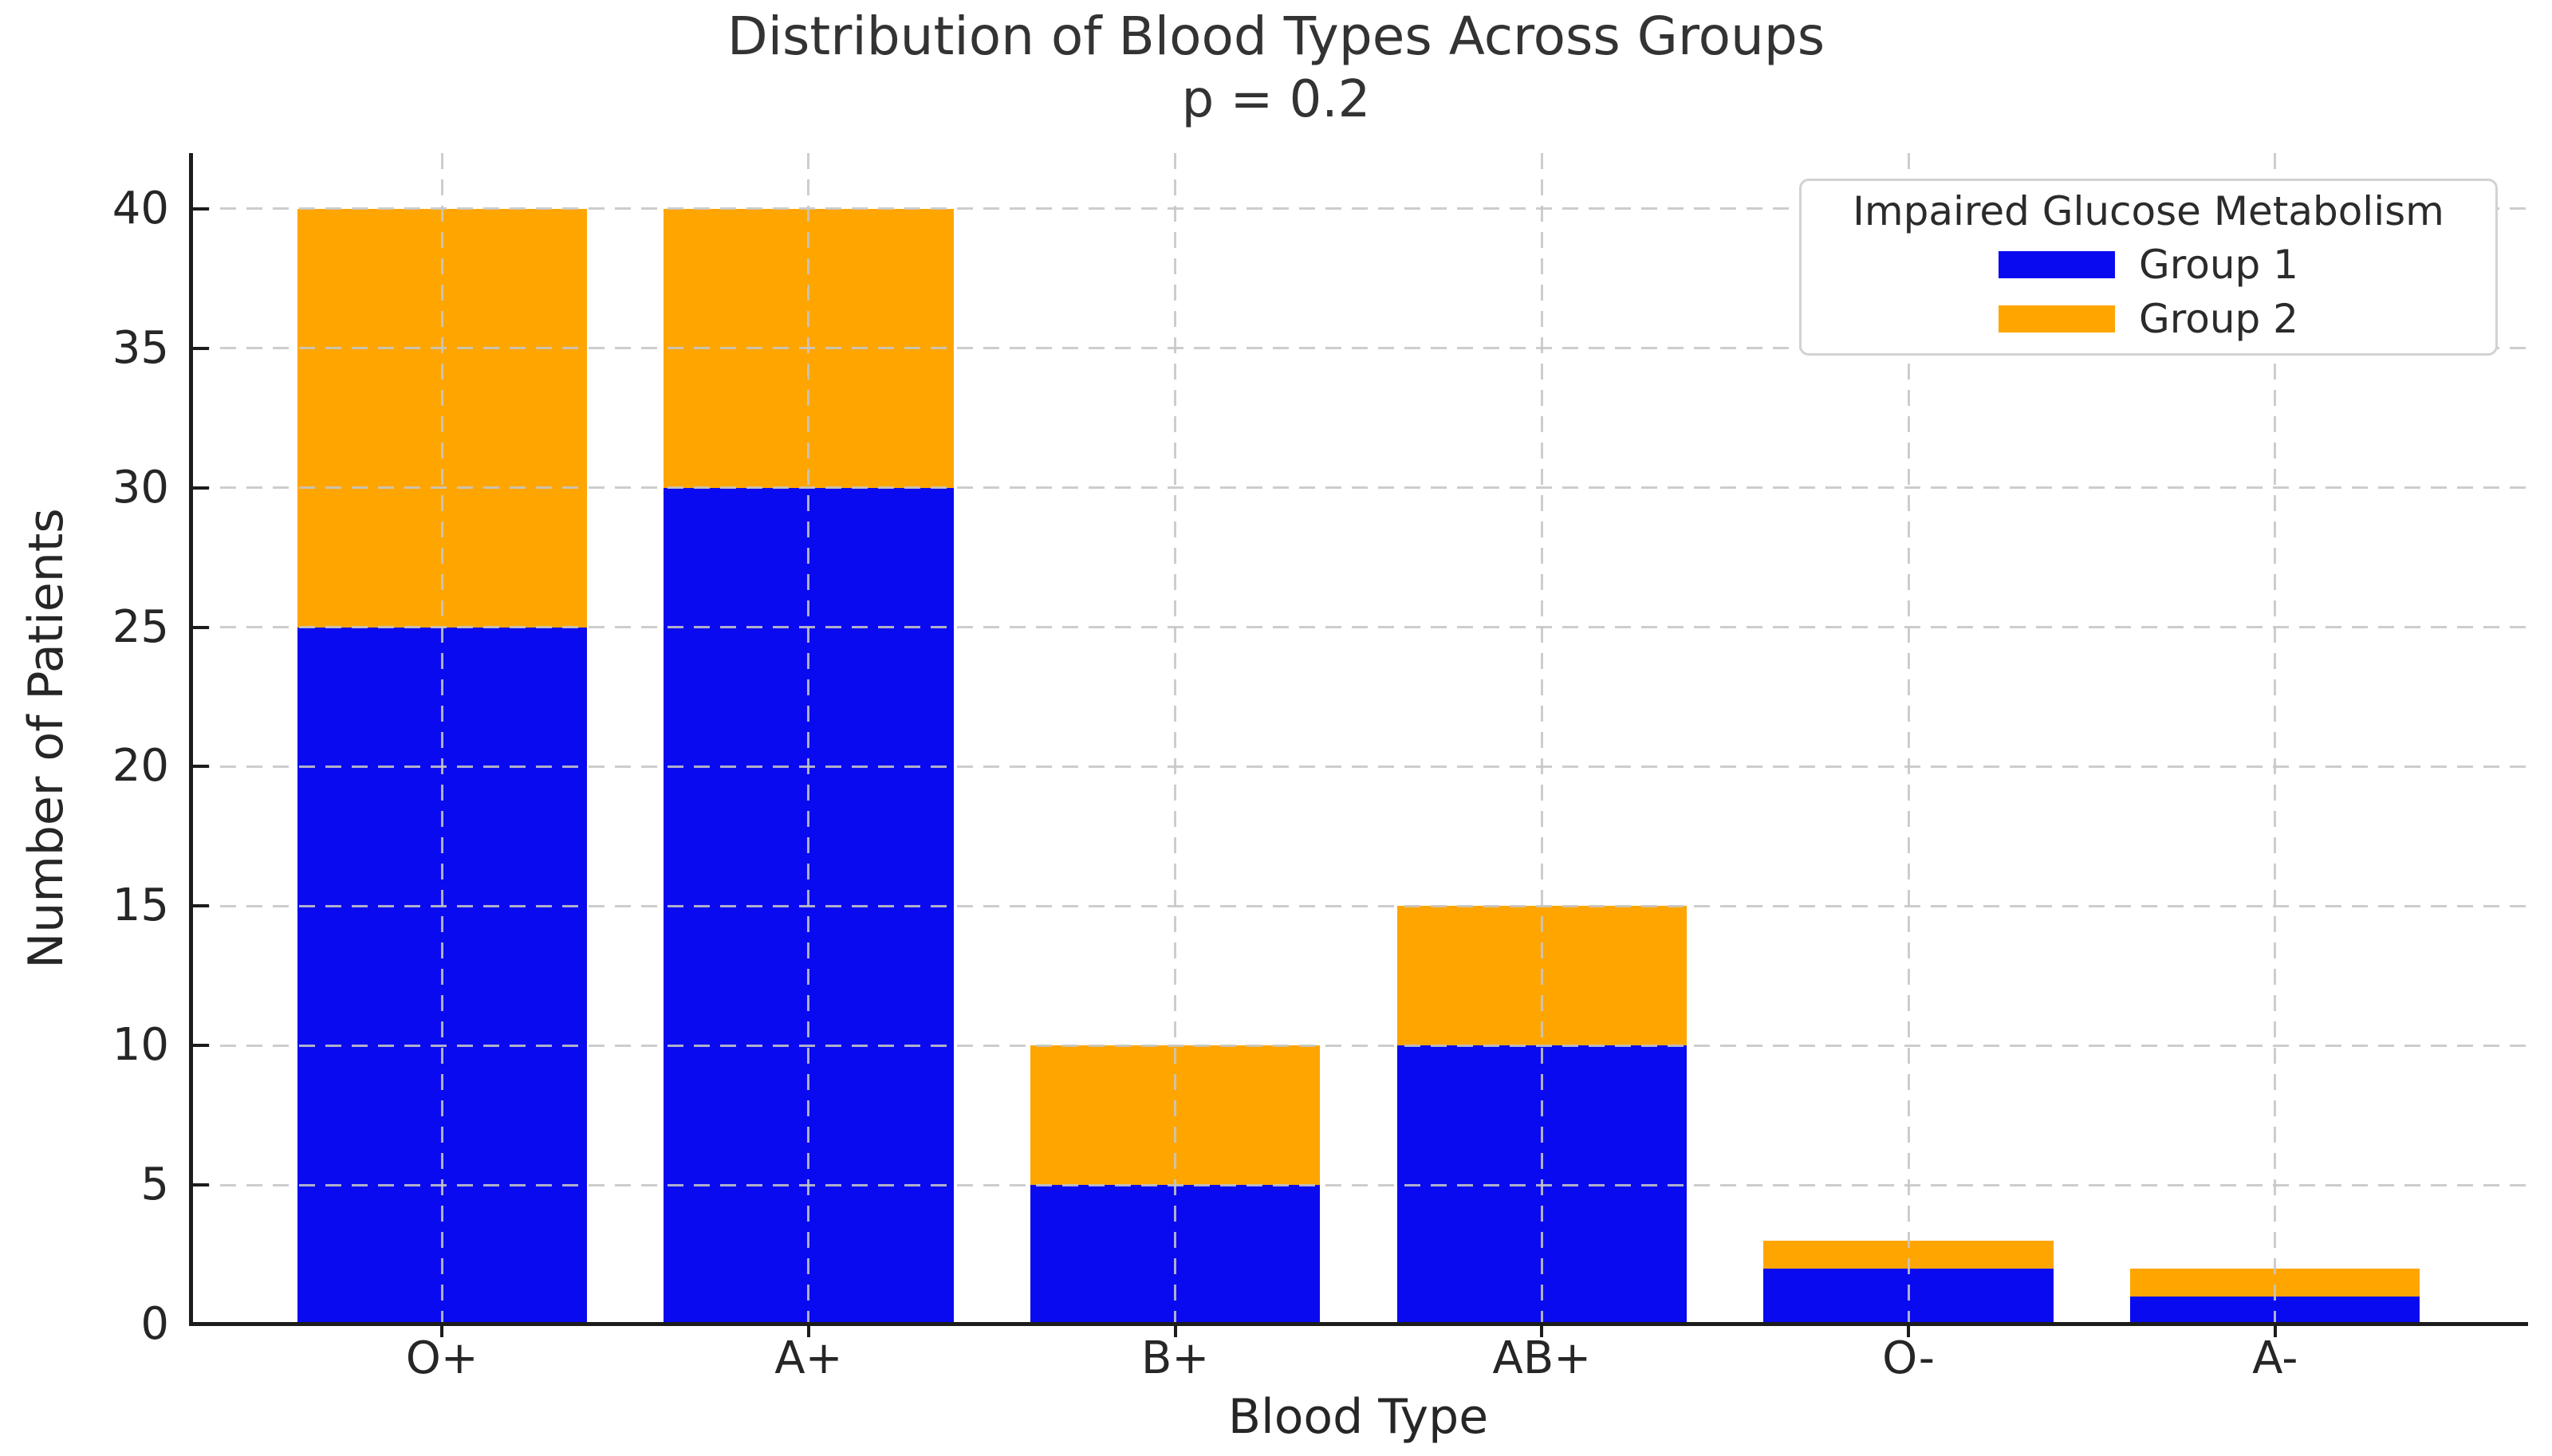  What do you see at coordinates (1542, 1330) in the screenshot?
I see `x-tick-AB+` at bounding box center [1542, 1330].